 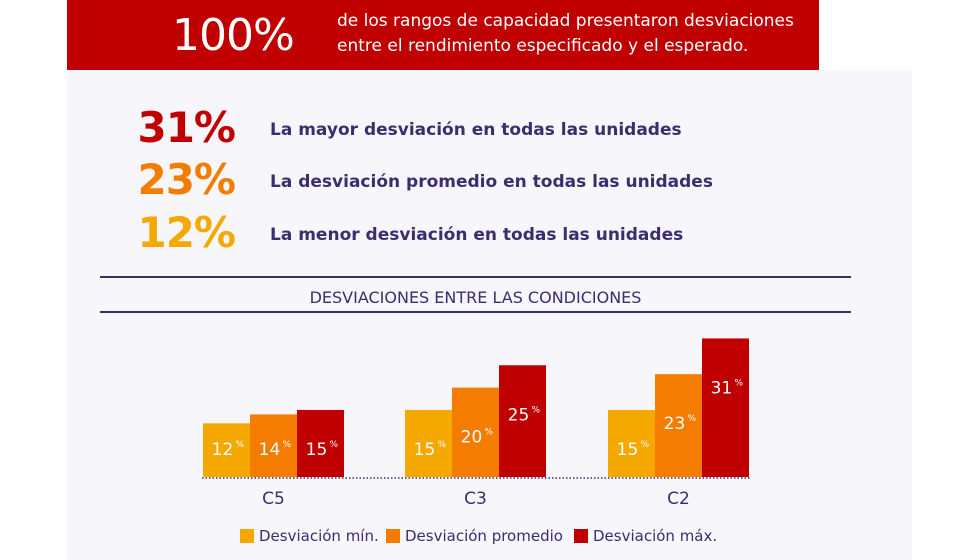 I want to click on legend-max: Desviación máx., so click(x=645, y=536).